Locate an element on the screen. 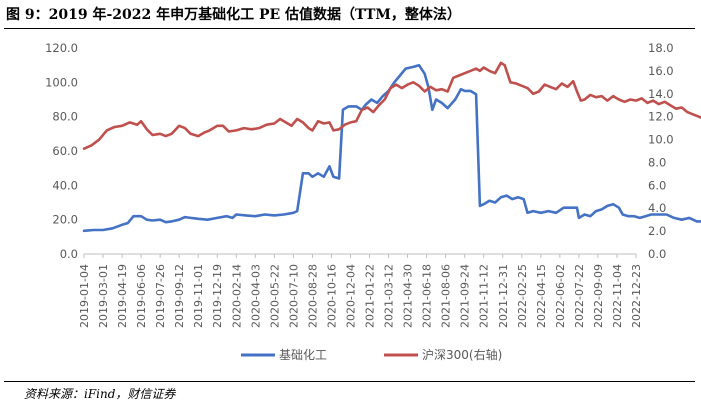 The width and height of the screenshot is (701, 412). x-tick-label: 2021-01-22 is located at coordinates (370, 296).